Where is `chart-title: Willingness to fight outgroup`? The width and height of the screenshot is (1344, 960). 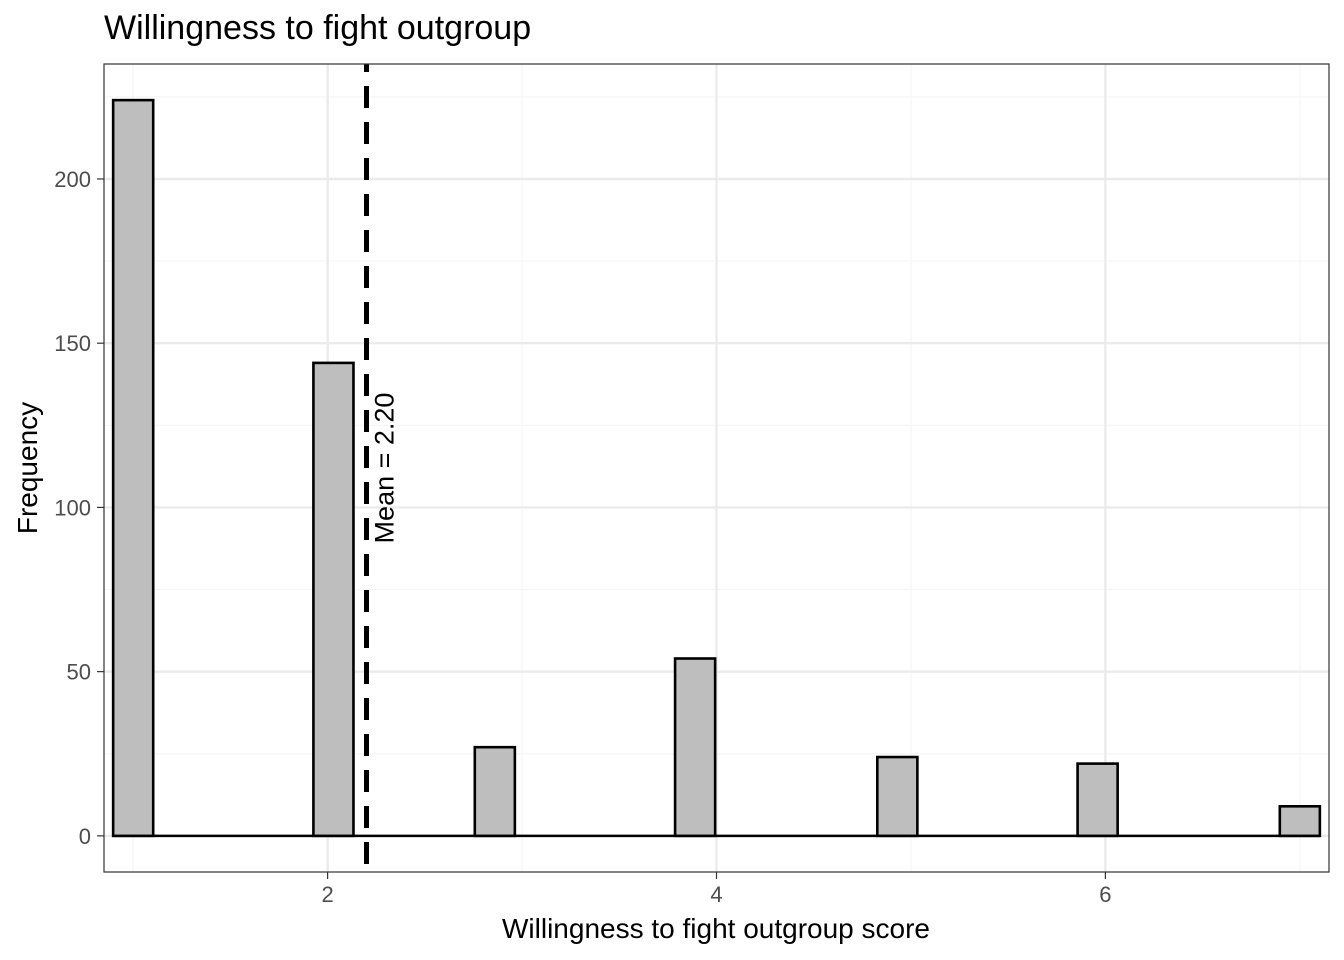 chart-title: Willingness to fight outgroup is located at coordinates (317, 28).